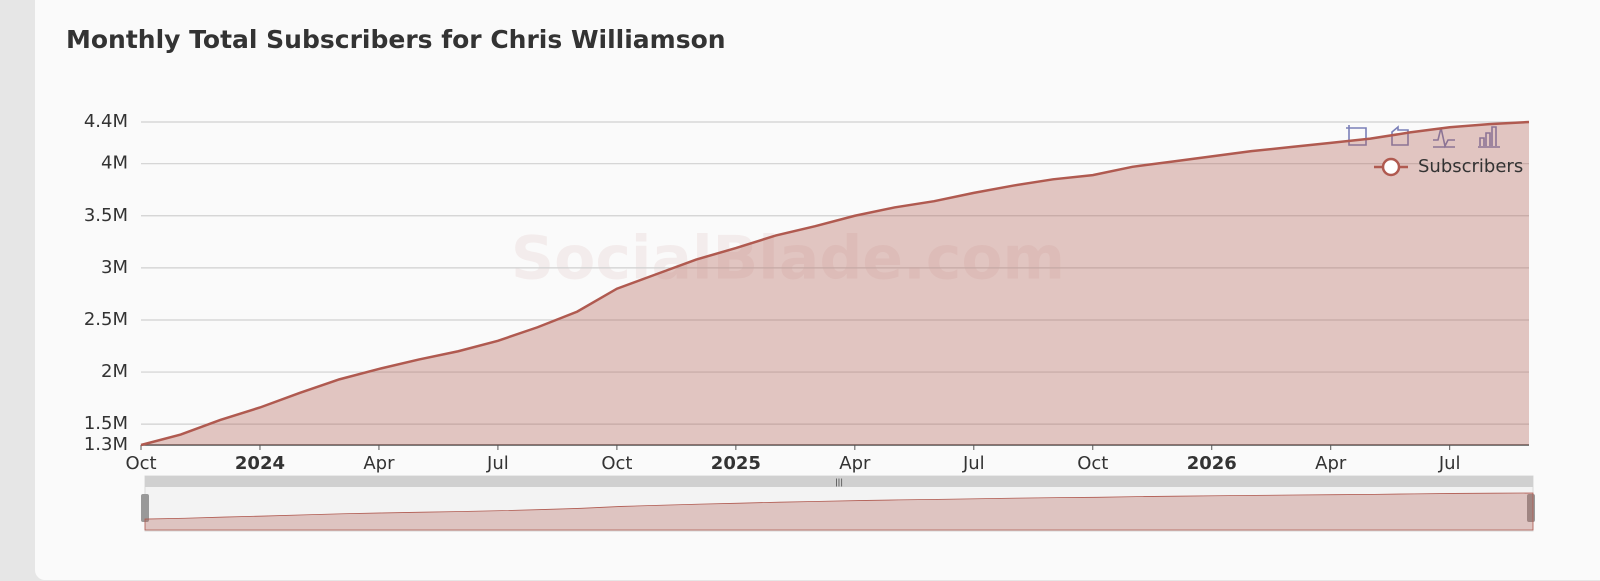  Describe the element at coordinates (1423, 137) in the screenshot. I see `toolbox` at that location.